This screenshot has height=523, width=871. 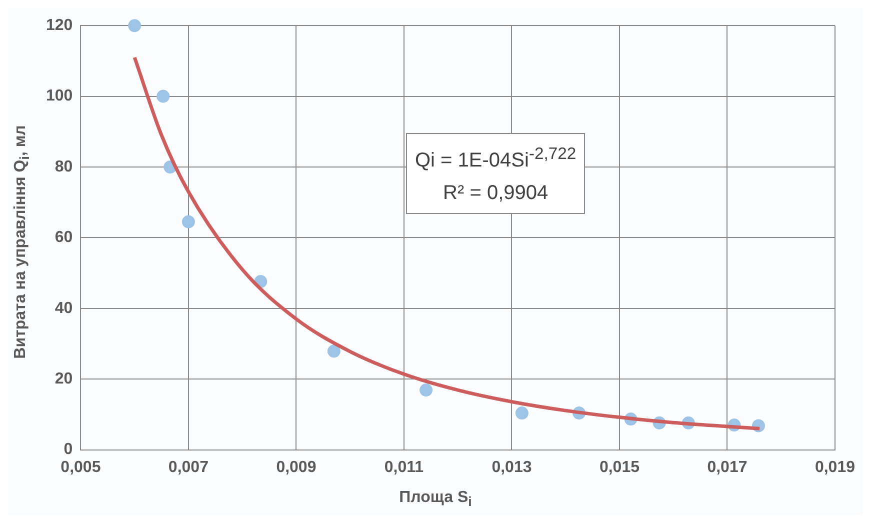 I want to click on annotation: Qi = 1E-04Si$^{-2,722}$, so click(x=495, y=158).